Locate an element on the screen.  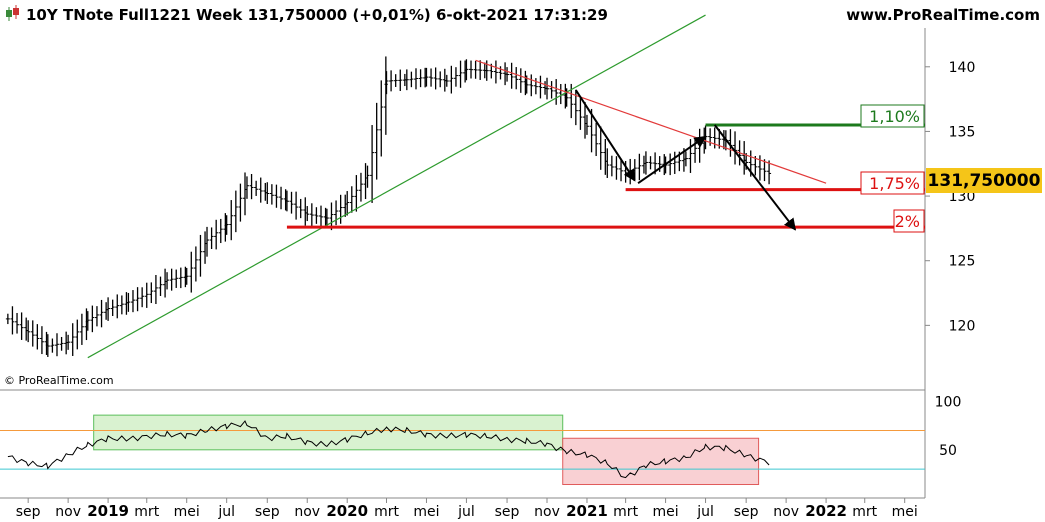
overbought-zone is located at coordinates (328, 432).